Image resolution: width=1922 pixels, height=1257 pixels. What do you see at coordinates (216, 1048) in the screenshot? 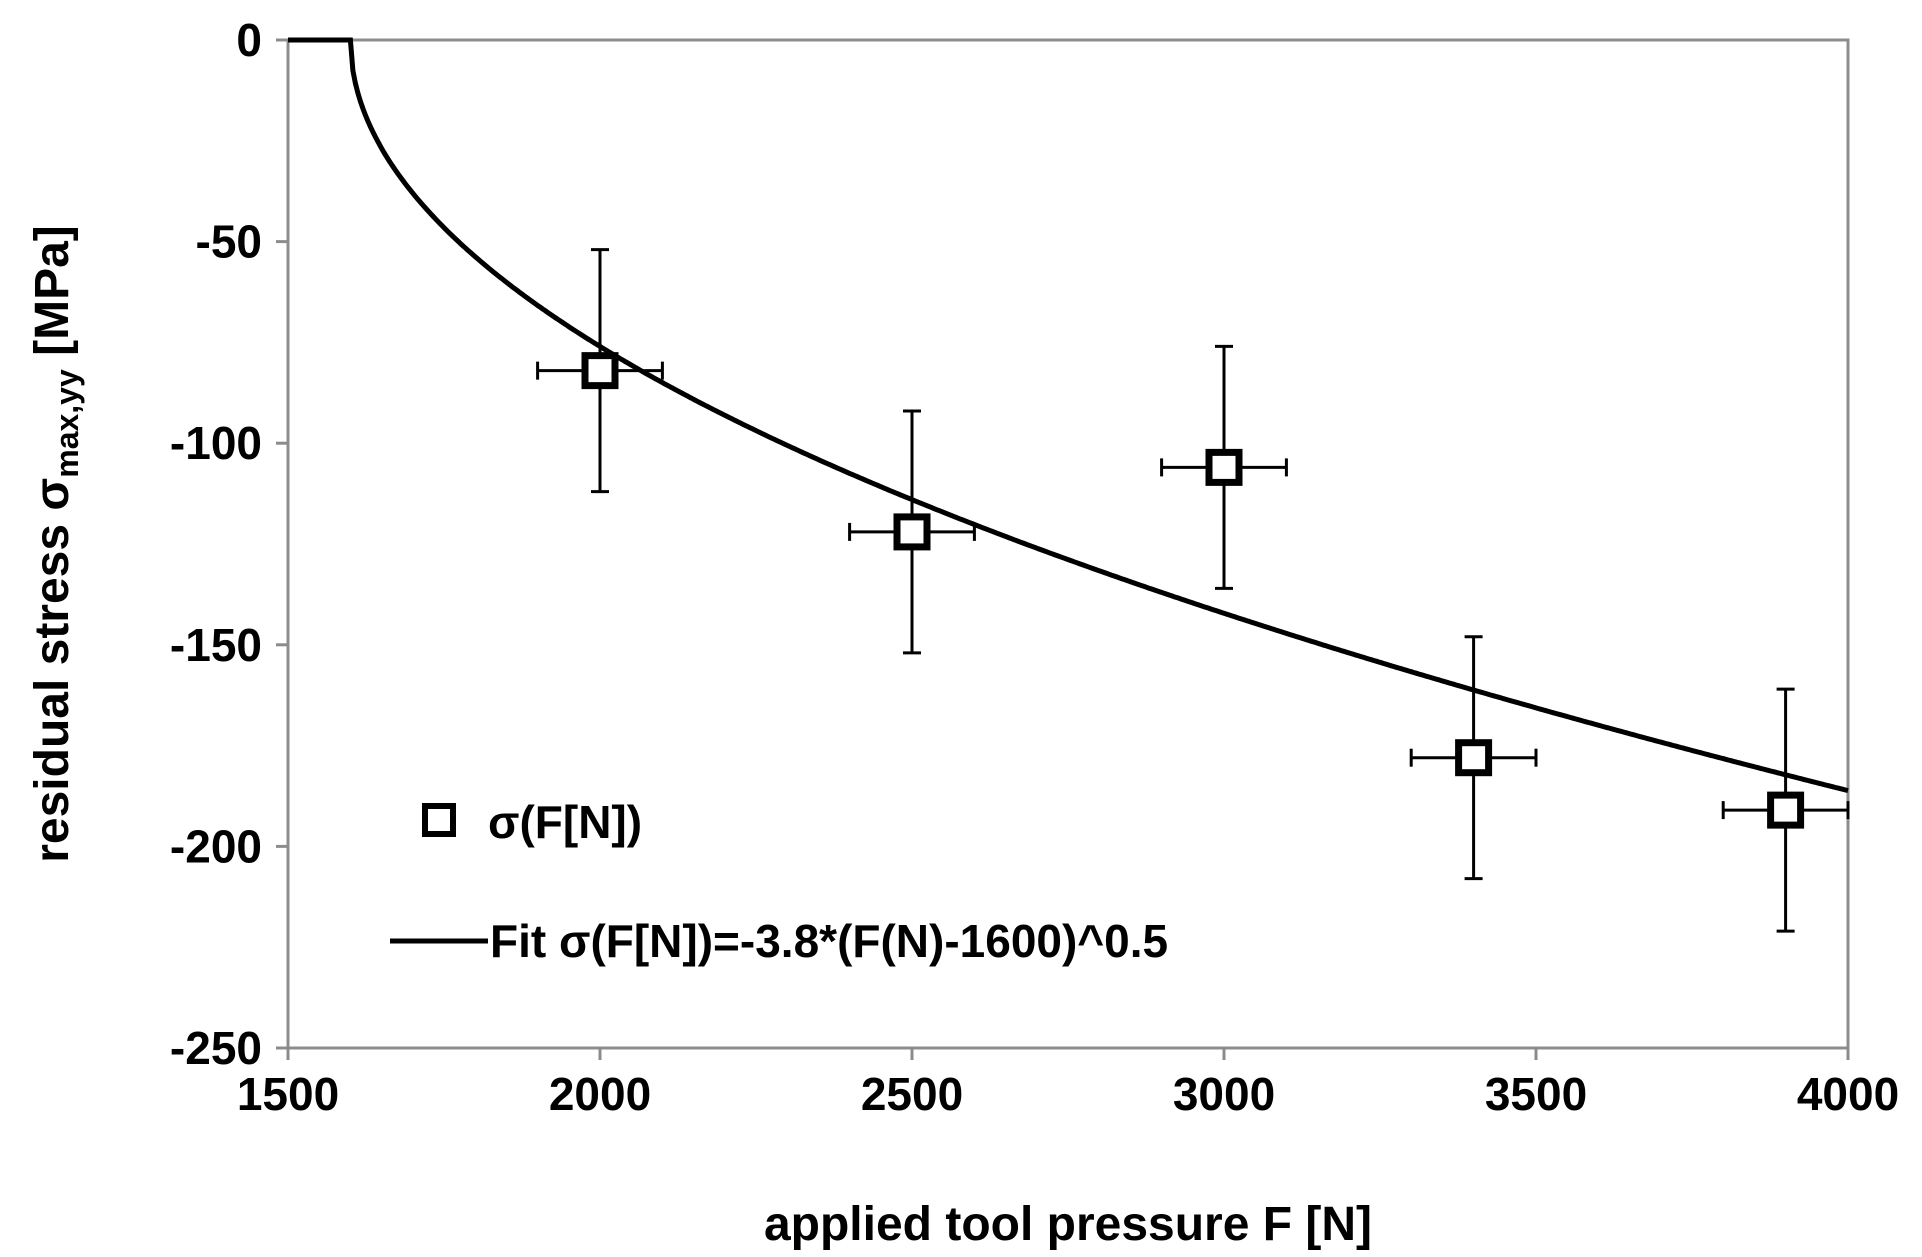
I see `y-tick-label: -250` at bounding box center [216, 1048].